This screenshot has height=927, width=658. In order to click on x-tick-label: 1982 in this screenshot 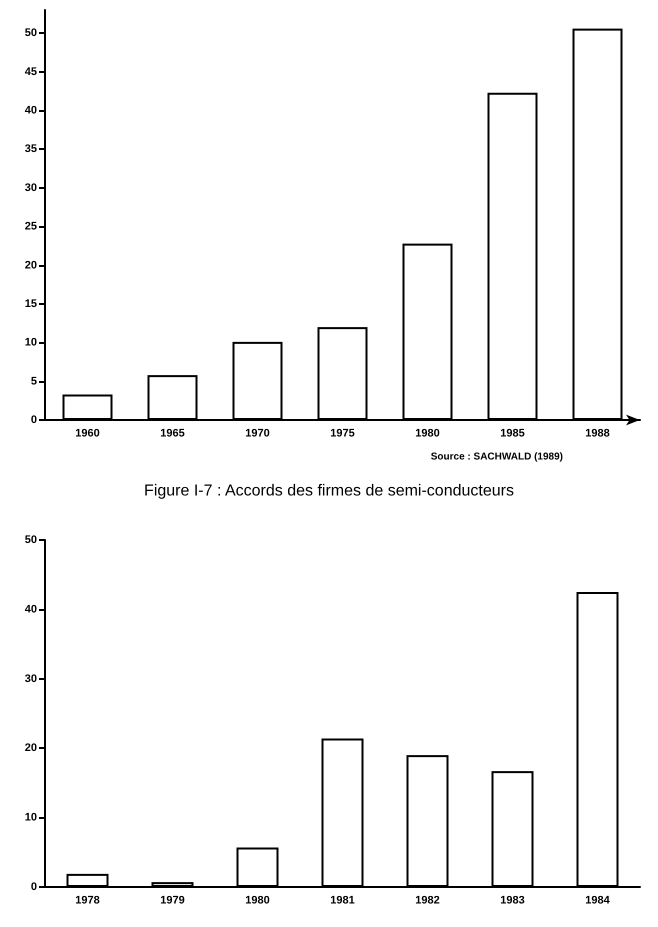, I will do `click(427, 900)`.